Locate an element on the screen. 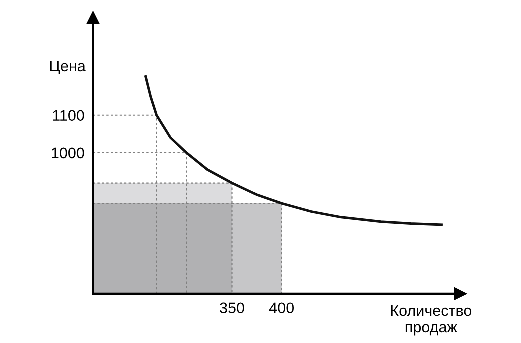 This screenshot has height=343, width=521. y-tick-label: 1000 is located at coordinates (68, 153).